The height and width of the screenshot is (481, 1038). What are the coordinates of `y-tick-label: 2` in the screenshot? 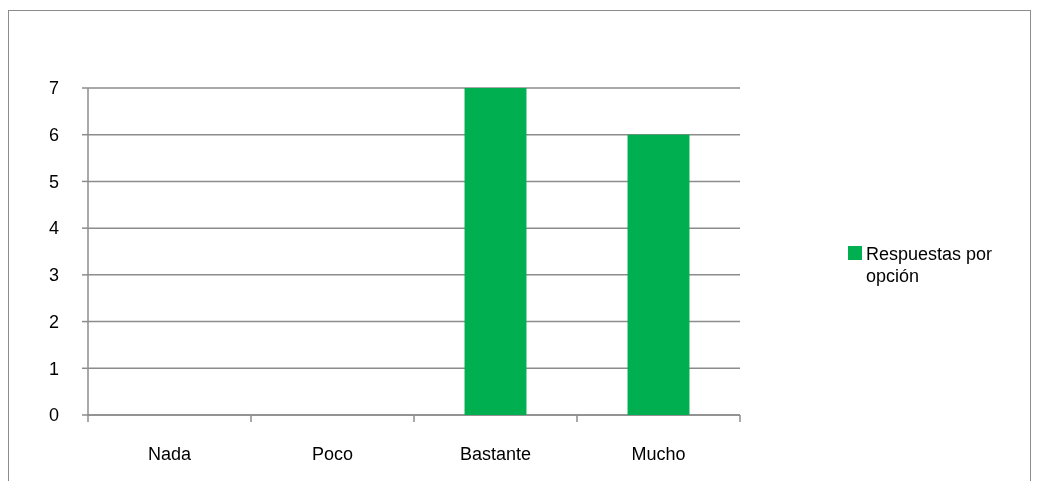 It's located at (54, 321).